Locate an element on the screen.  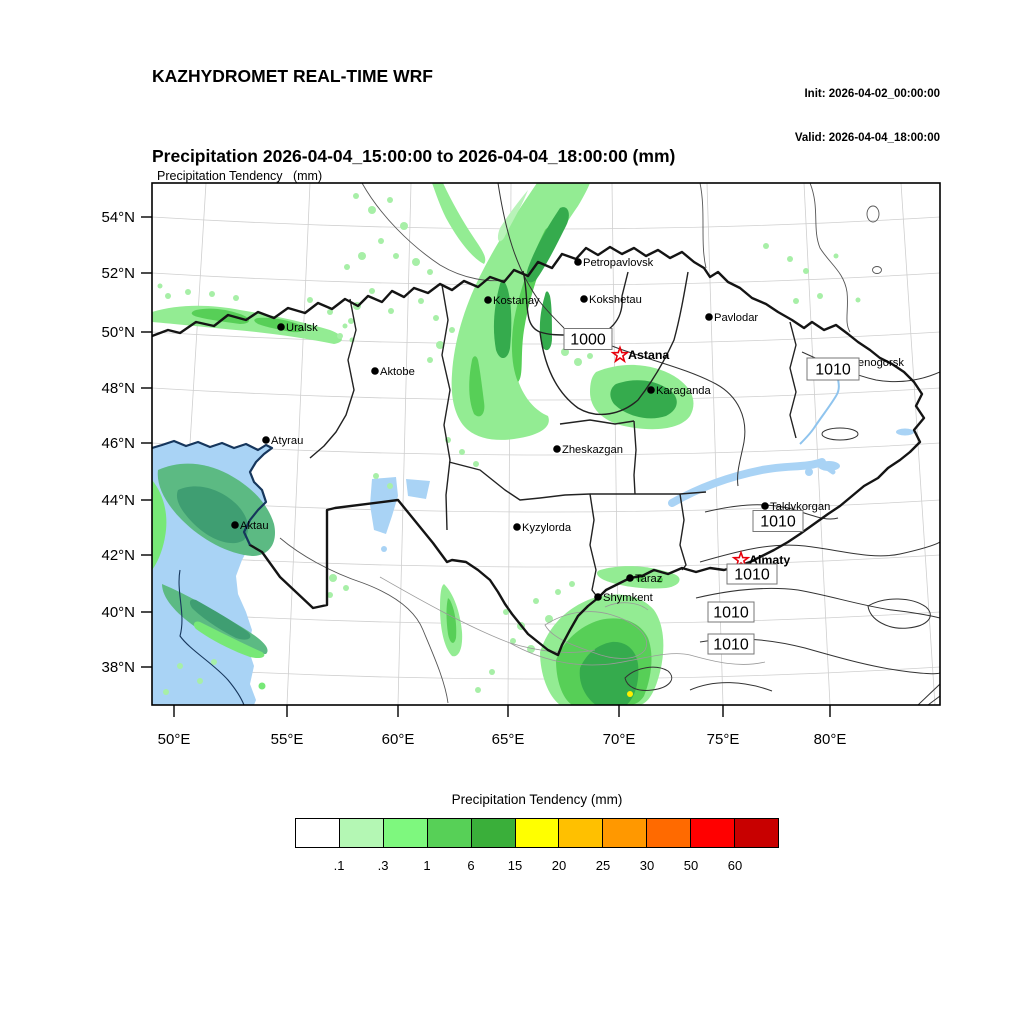
colorbar-tick-label: 1 is located at coordinates (427, 865).